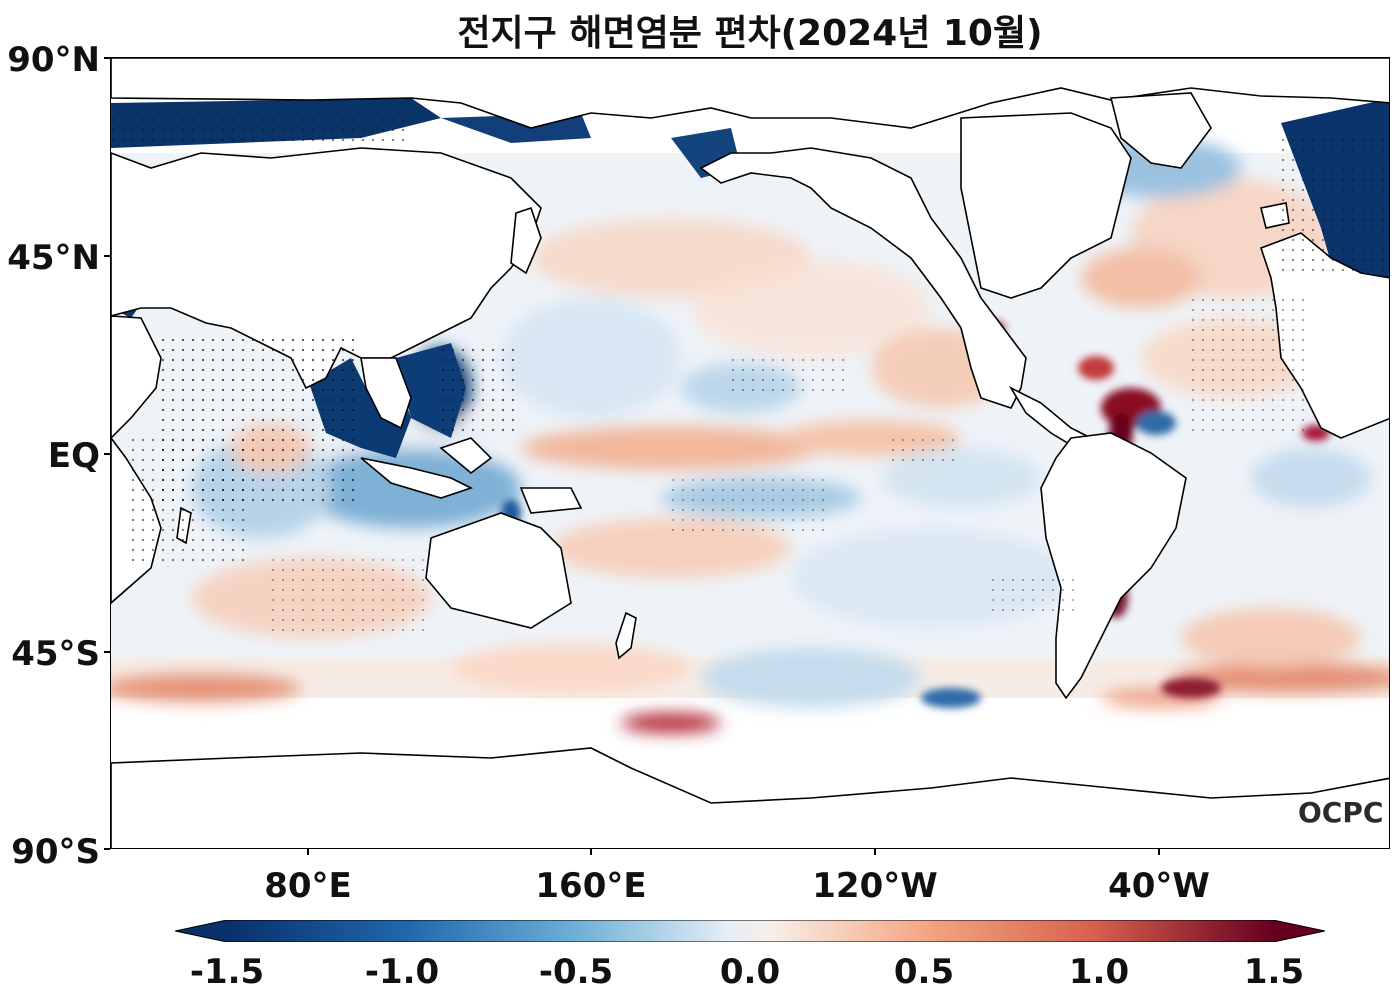  Describe the element at coordinates (227, 972) in the screenshot. I see `colorbar-label-neg-1-5: -1.5` at that location.